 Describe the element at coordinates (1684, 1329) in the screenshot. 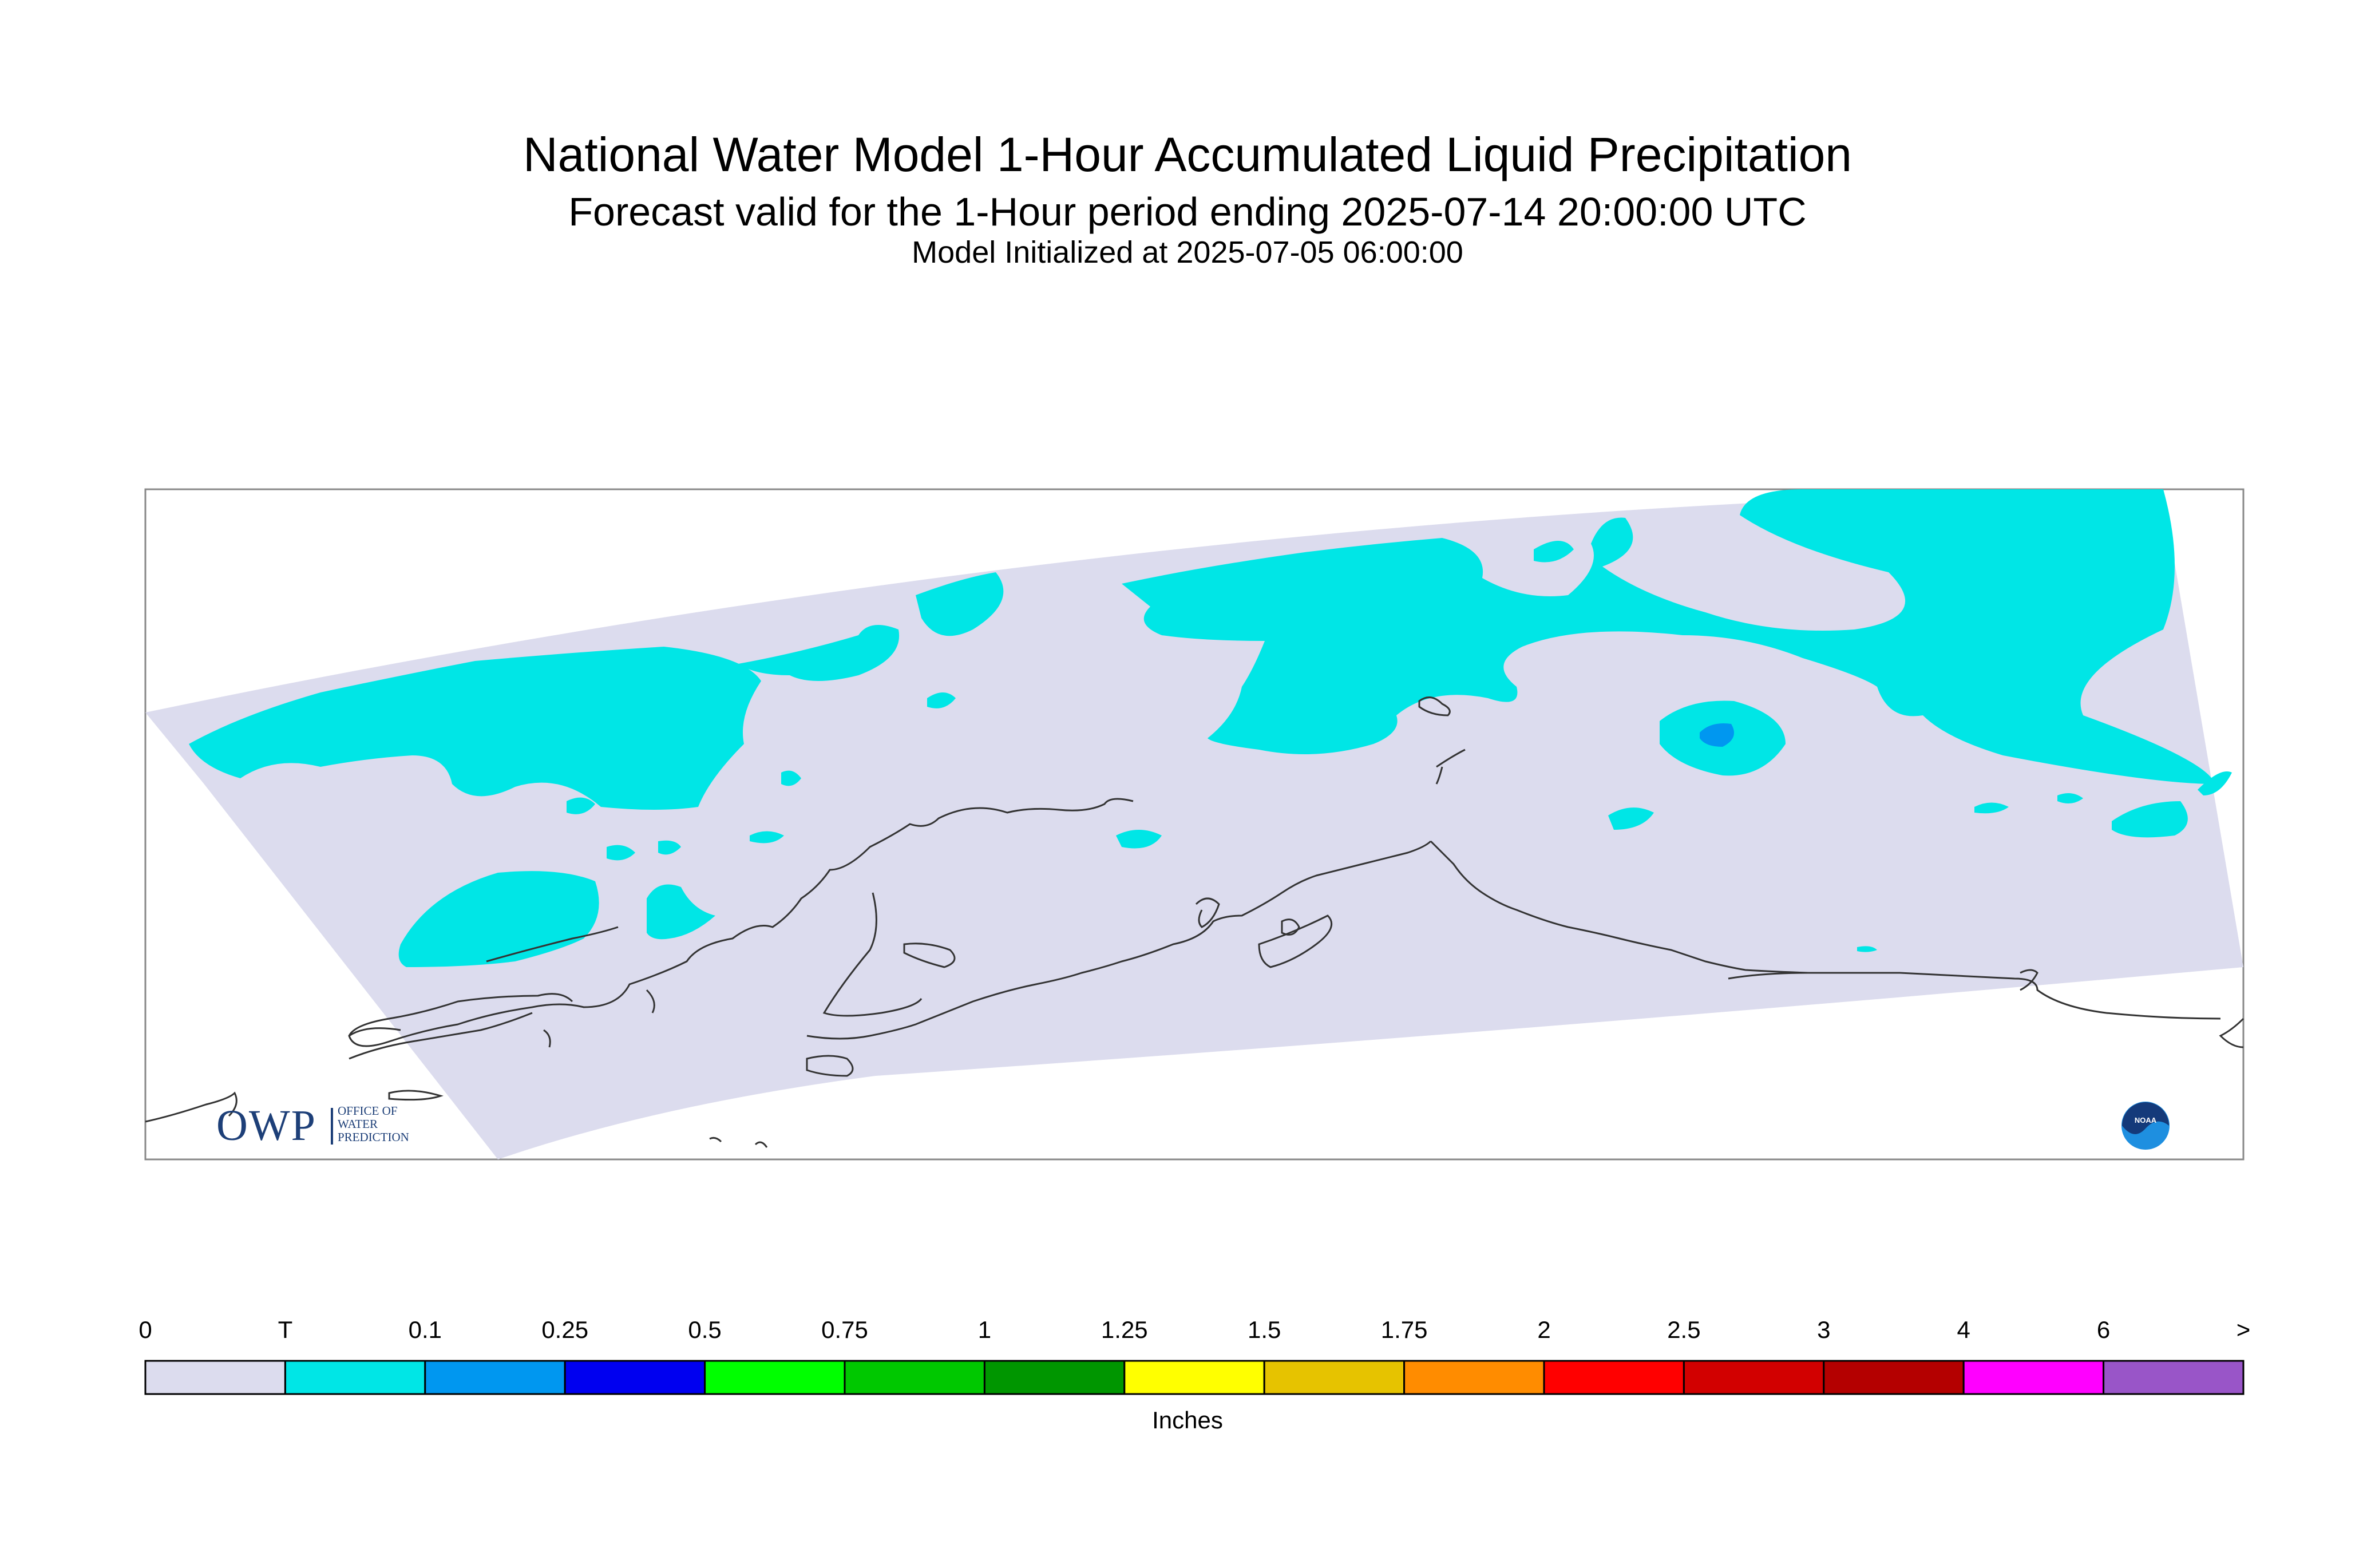

I see `legend-tick-label: 2.5` at that location.